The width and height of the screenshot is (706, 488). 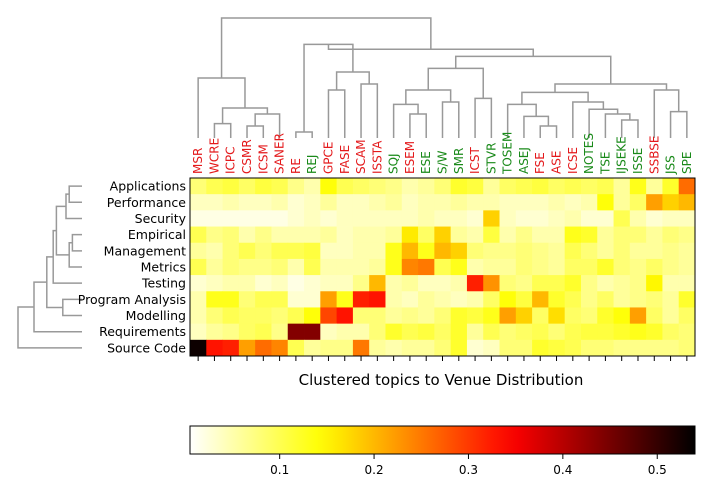 I want to click on column-label: STVR, so click(x=491, y=159).